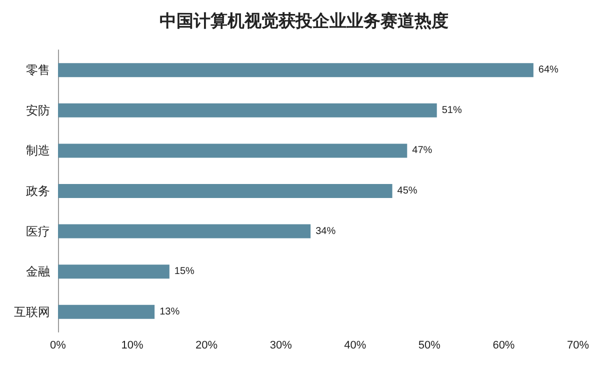  I want to click on y-tick-label: 医疗, so click(38, 231).